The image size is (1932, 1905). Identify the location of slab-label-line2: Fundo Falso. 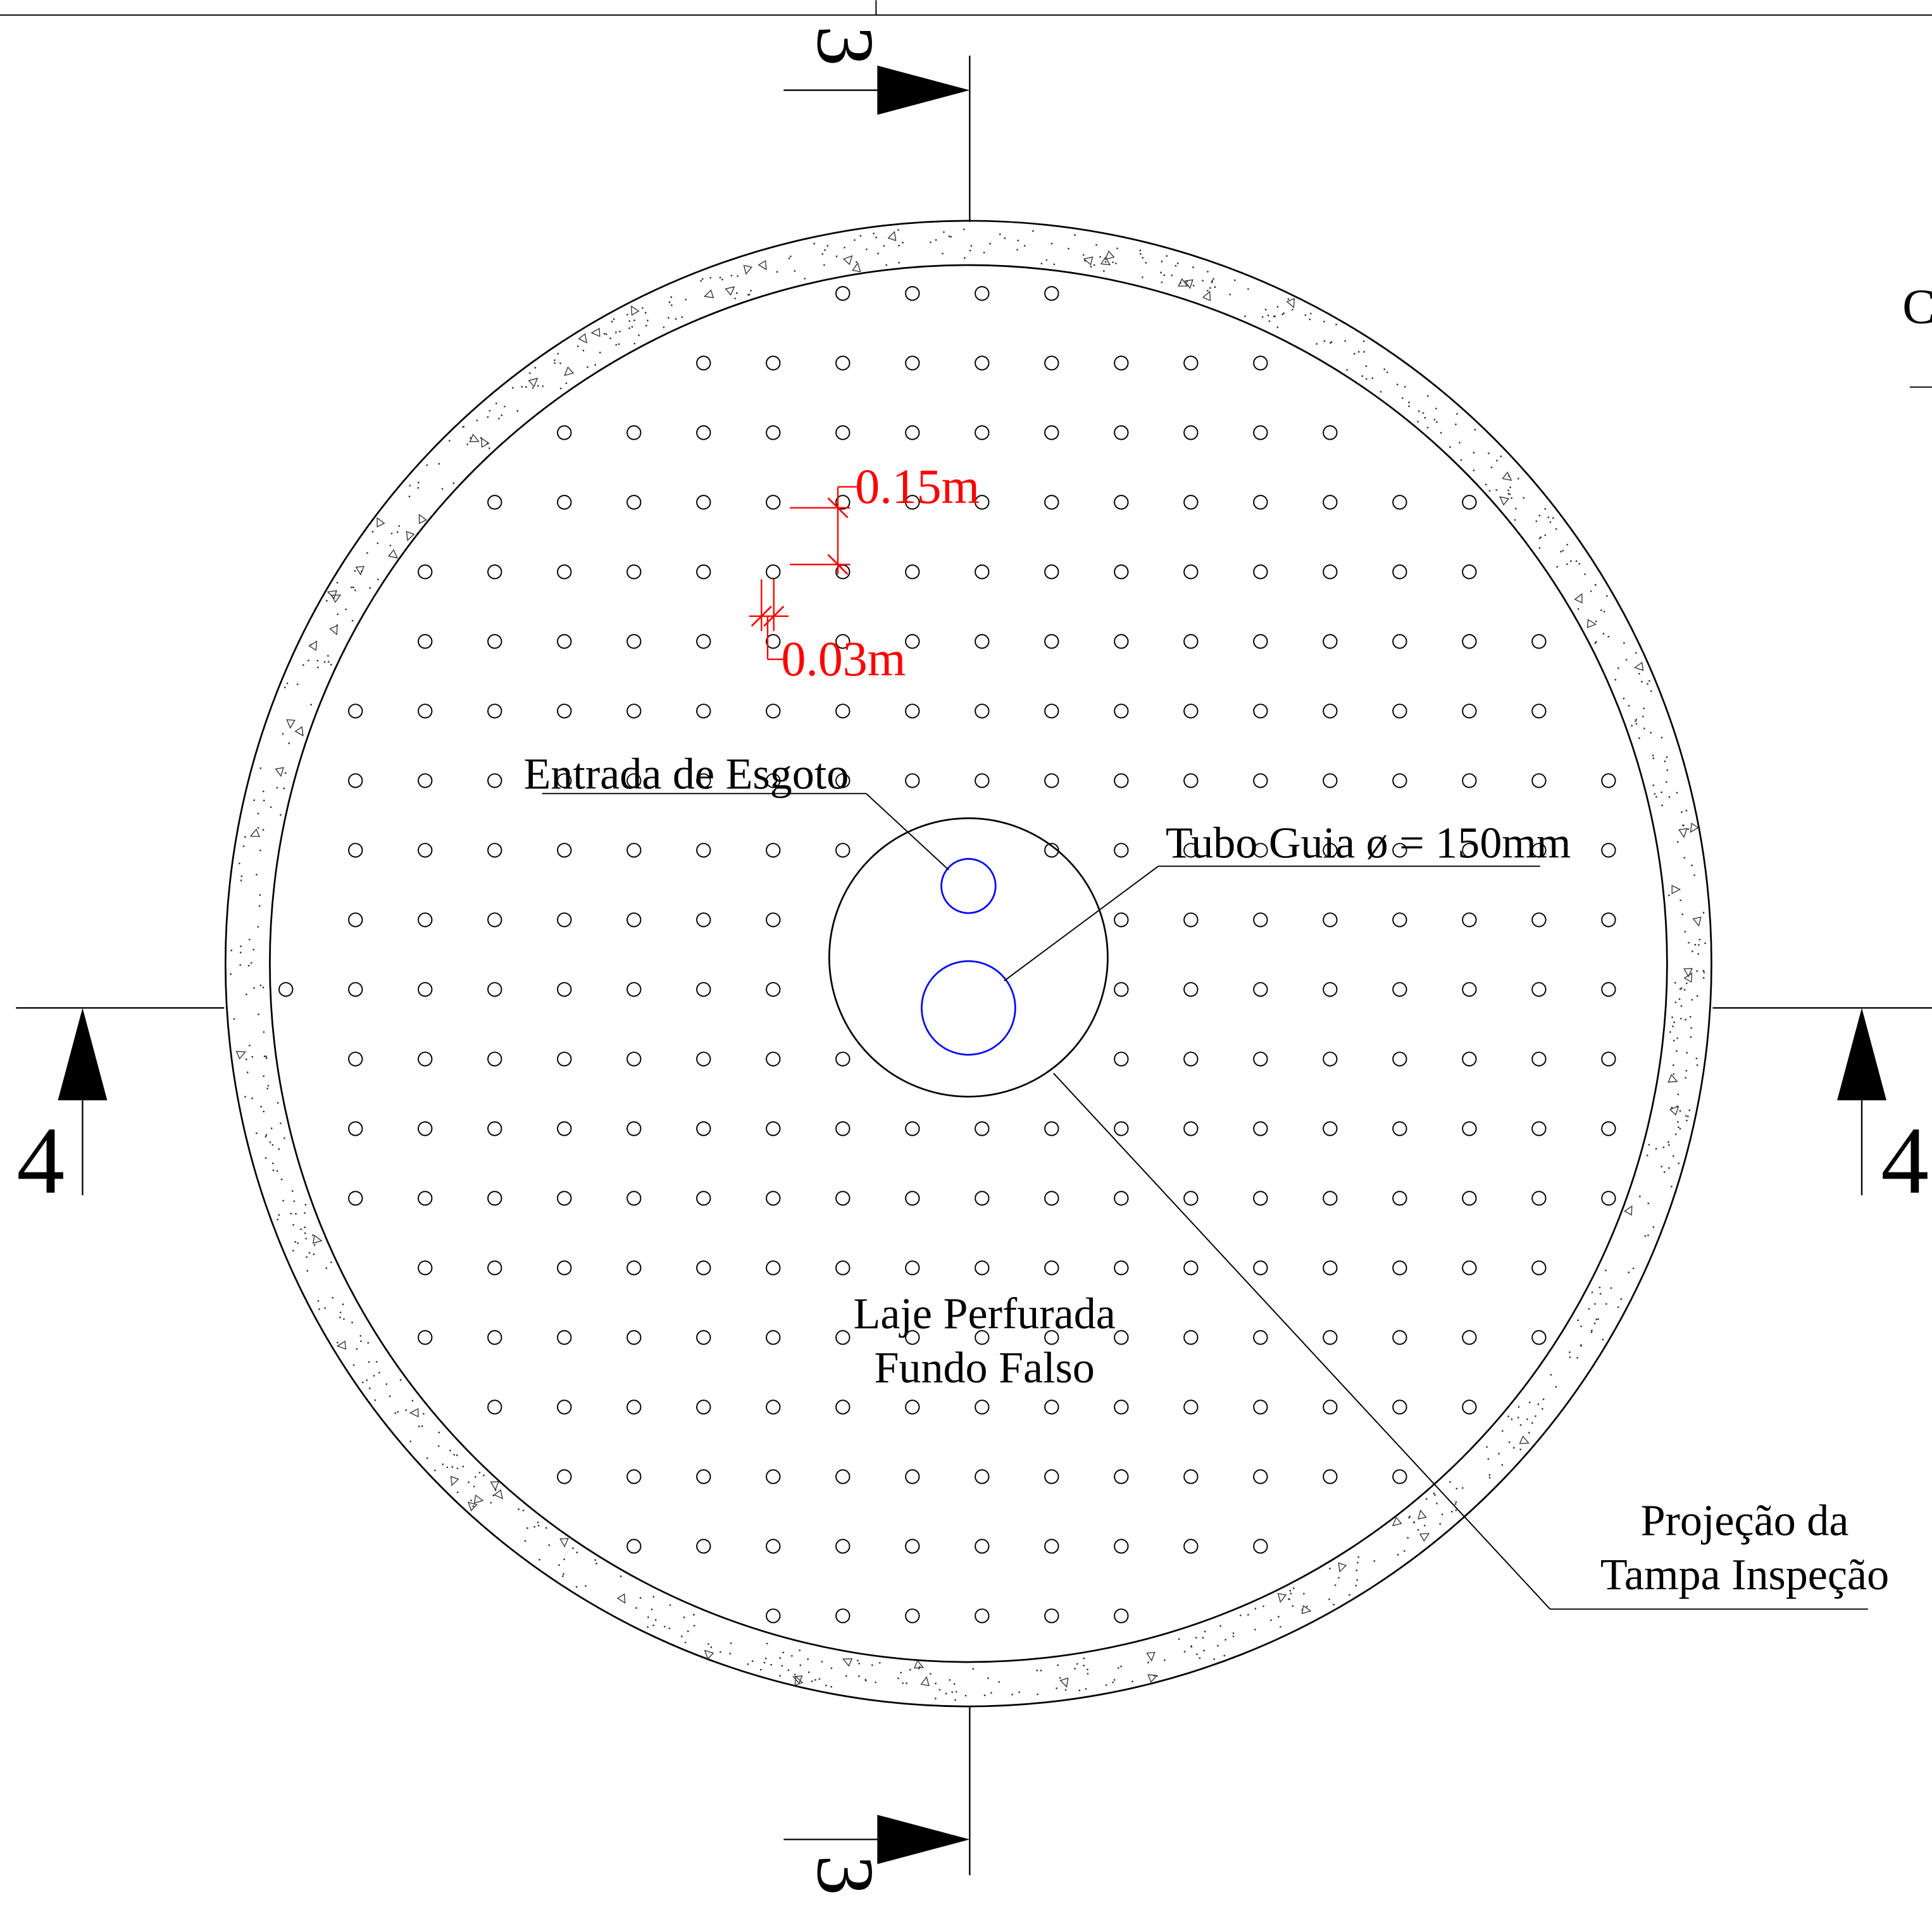
(984, 1369).